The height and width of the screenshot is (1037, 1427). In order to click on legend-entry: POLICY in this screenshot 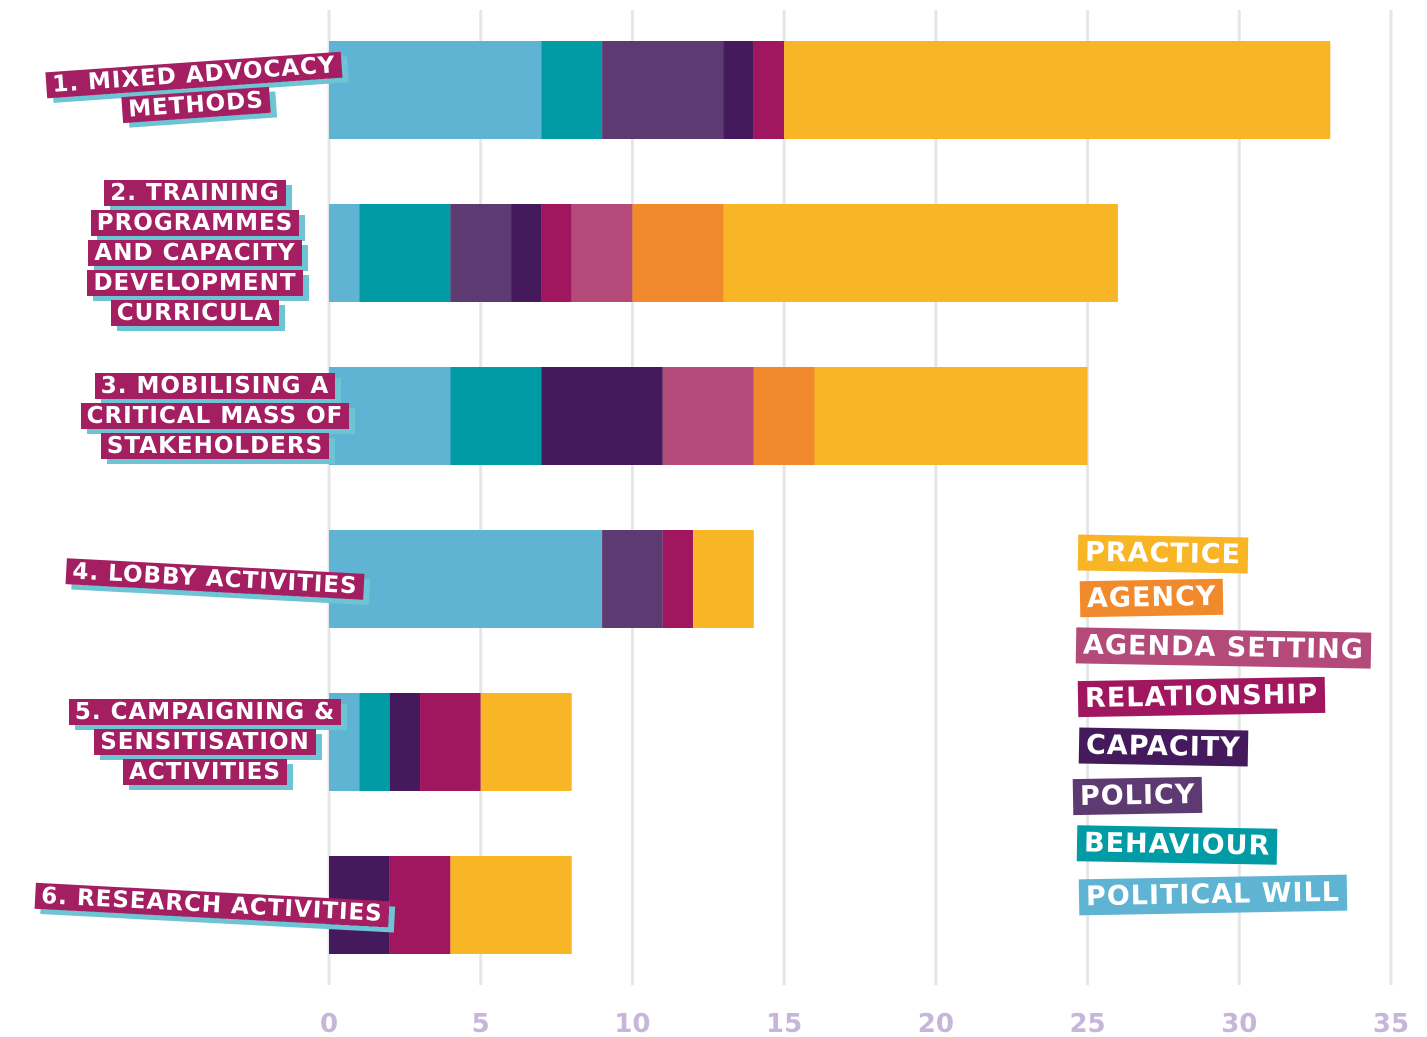, I will do `click(1137, 796)`.